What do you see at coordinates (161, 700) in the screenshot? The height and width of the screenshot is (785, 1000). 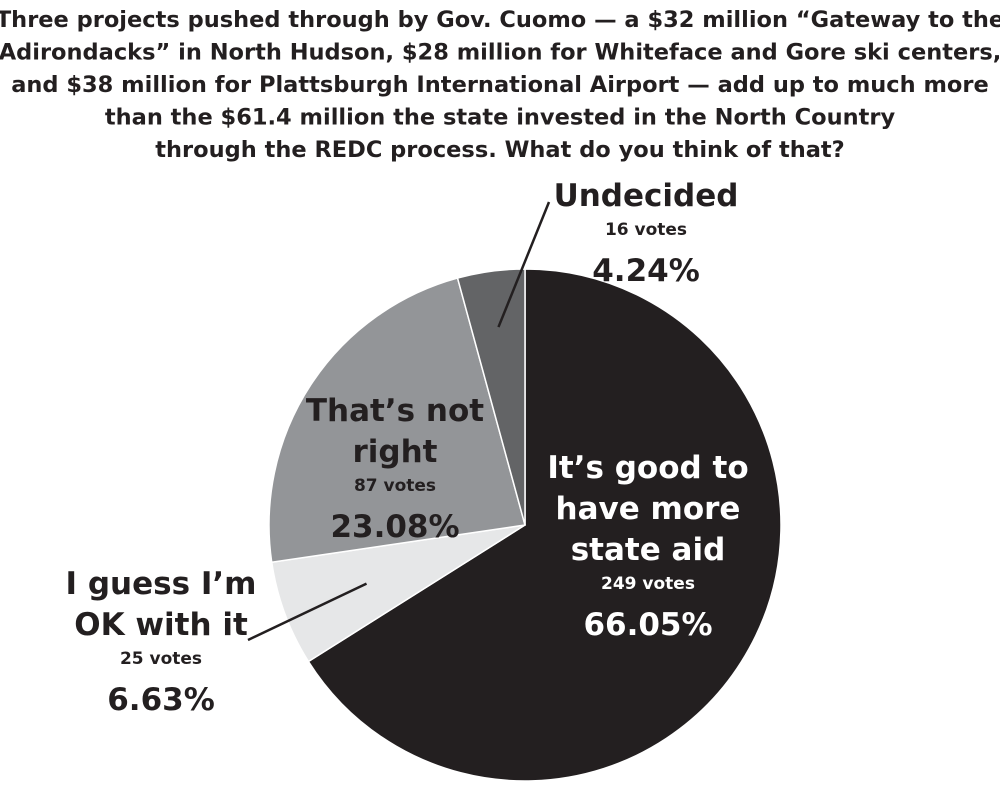 I see `slice-percent: 6.63%` at bounding box center [161, 700].